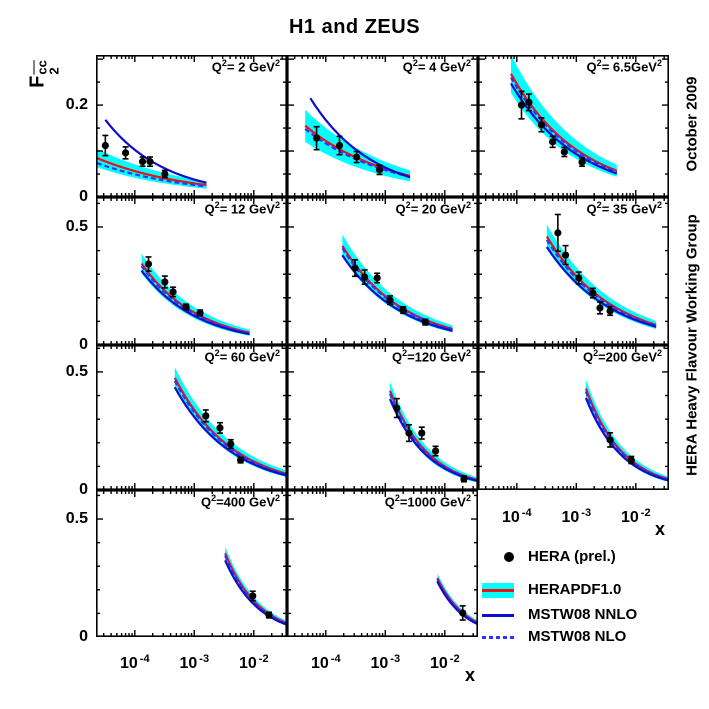 This screenshot has height=709, width=709. What do you see at coordinates (624, 208) in the screenshot?
I see `panel-q2-label: Q2= 35 GeV2` at bounding box center [624, 208].